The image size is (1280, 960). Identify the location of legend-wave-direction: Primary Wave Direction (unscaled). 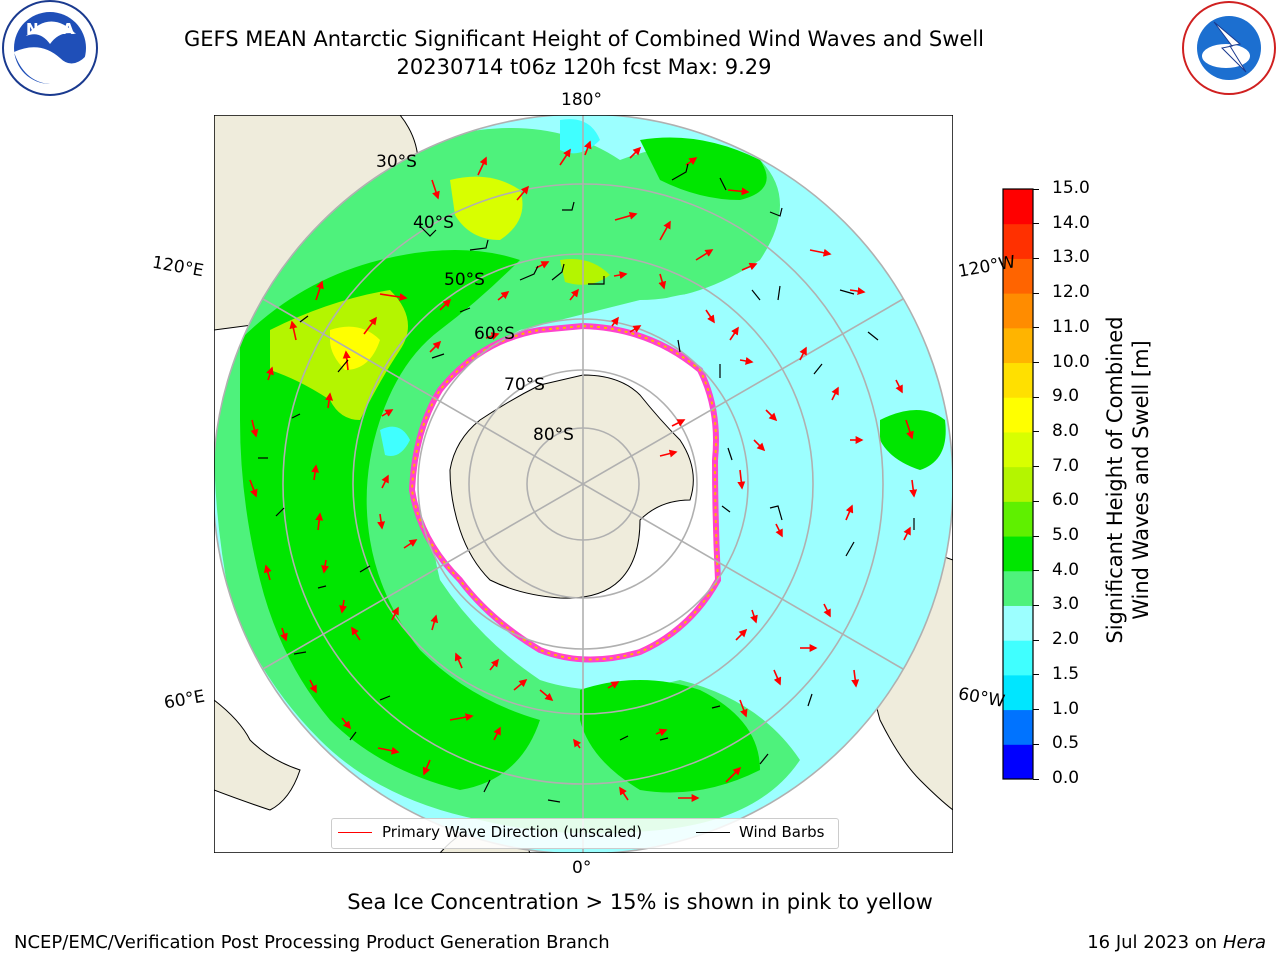
(512, 832).